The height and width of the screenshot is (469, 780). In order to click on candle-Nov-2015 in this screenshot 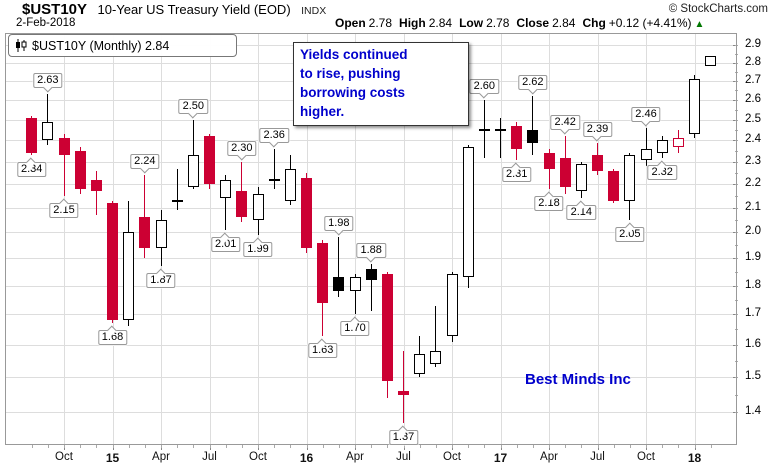, I will do `click(274, 179)`.